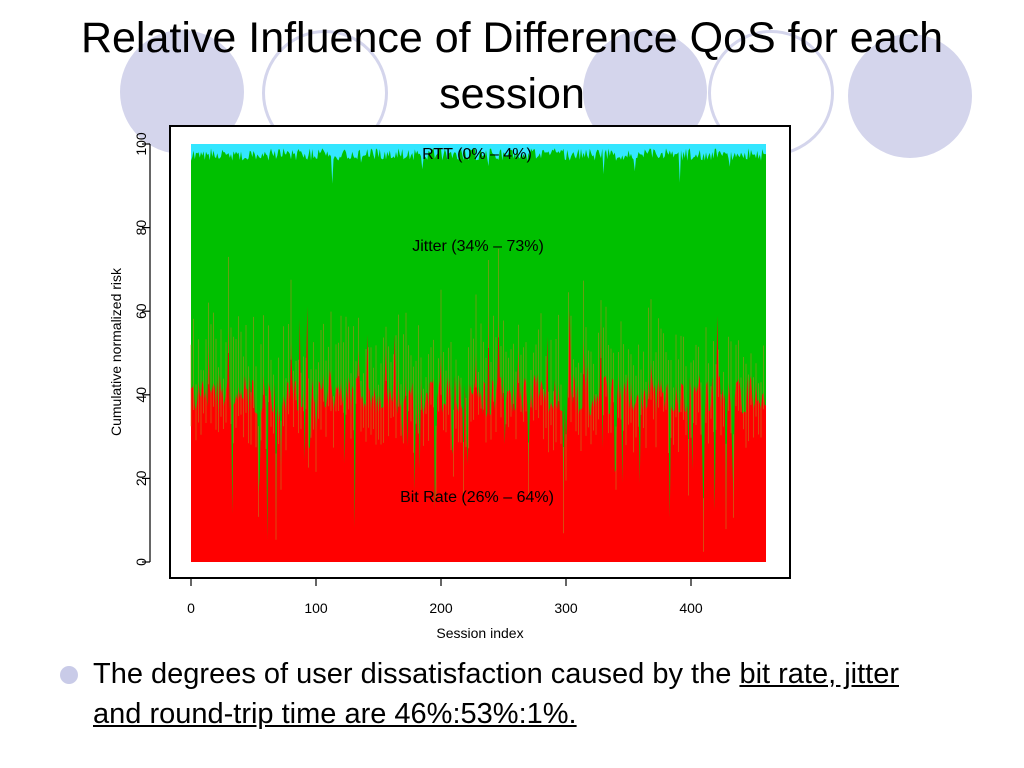 The width and height of the screenshot is (1024, 768). Describe the element at coordinates (69, 675) in the screenshot. I see `circle-bullet-icon` at that location.